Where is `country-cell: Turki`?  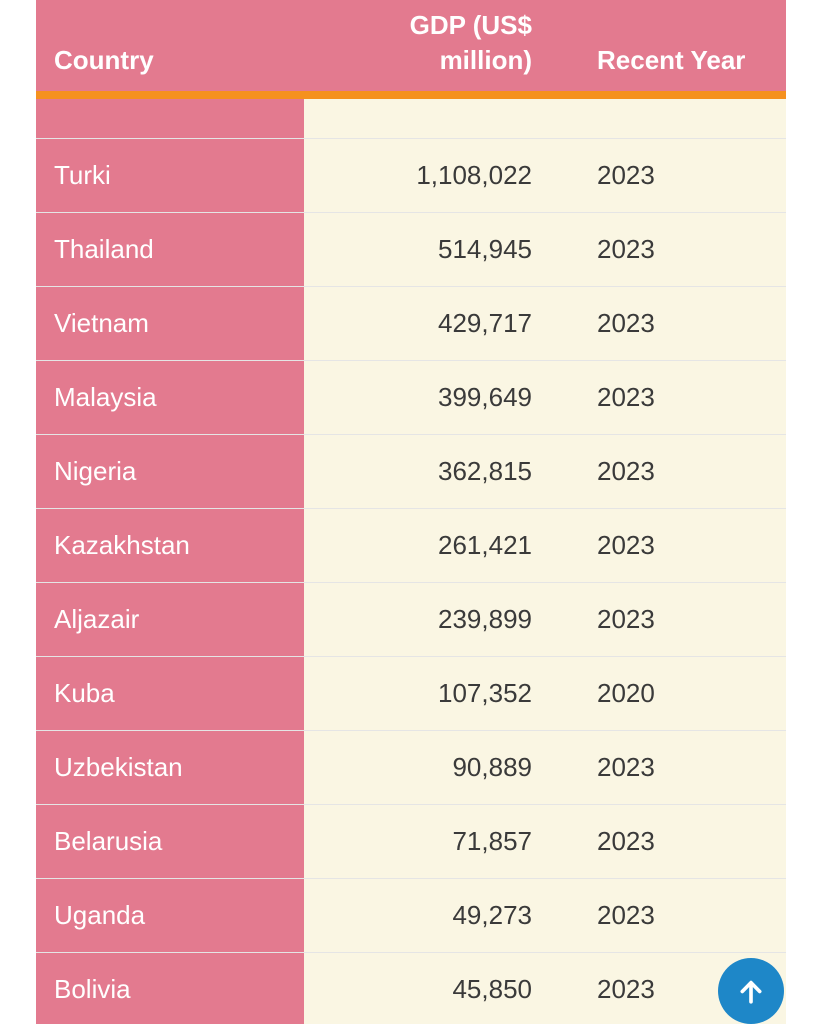
country-cell: Turki is located at coordinates (170, 175).